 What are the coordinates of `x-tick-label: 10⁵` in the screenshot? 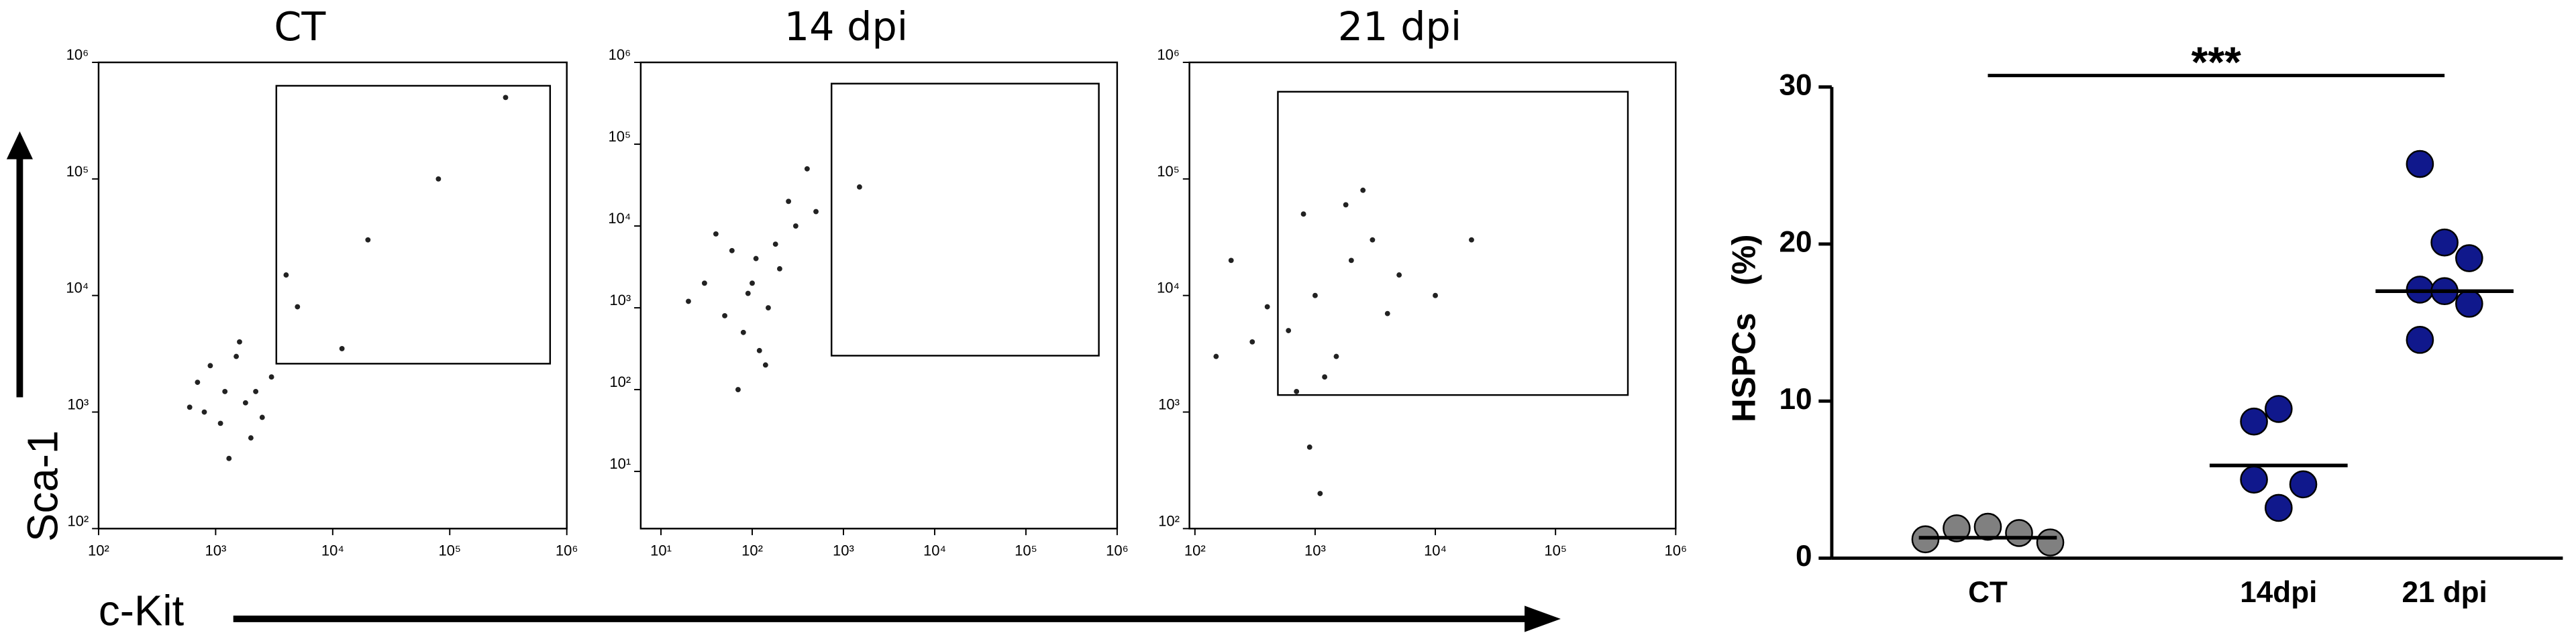 It's located at (449, 550).